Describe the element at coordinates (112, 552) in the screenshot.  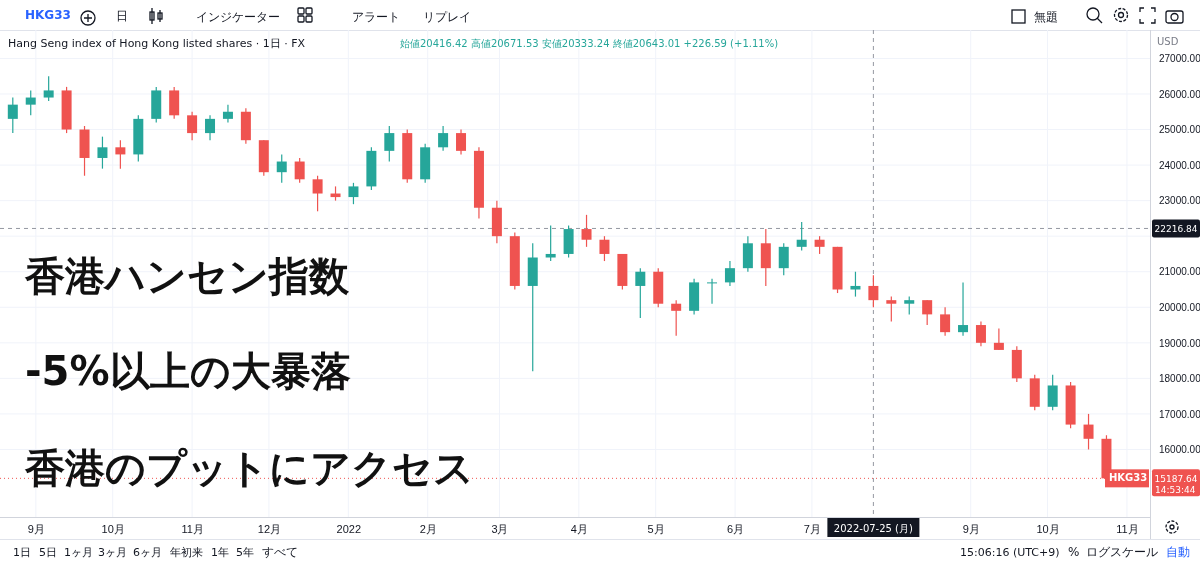
I see `text: 3ヶ月` at that location.